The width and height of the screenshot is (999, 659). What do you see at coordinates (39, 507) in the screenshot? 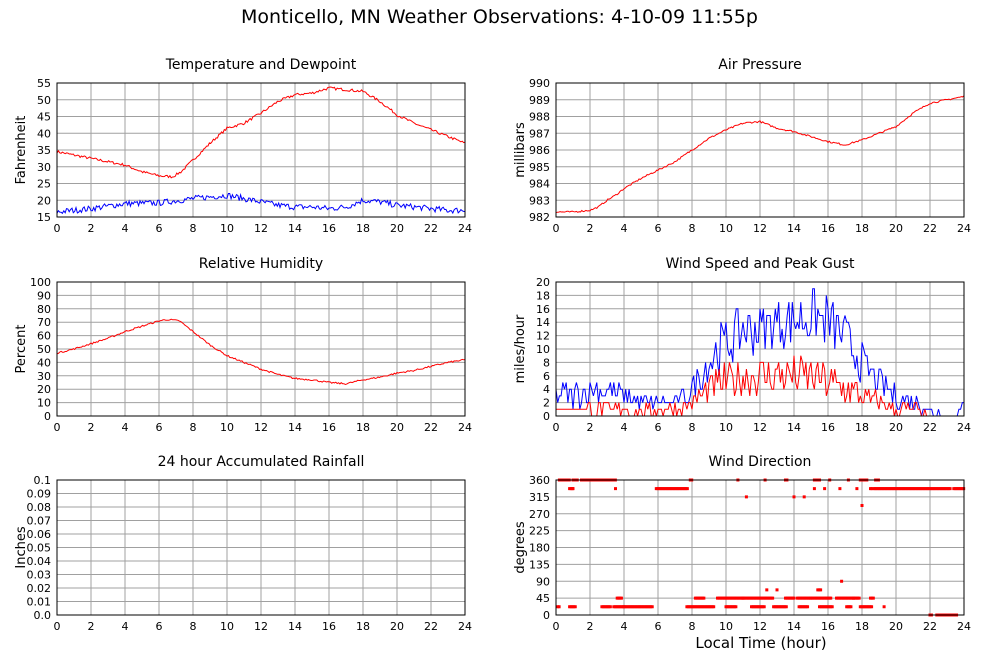
I see `y-tick-label: 0.08` at bounding box center [39, 507].